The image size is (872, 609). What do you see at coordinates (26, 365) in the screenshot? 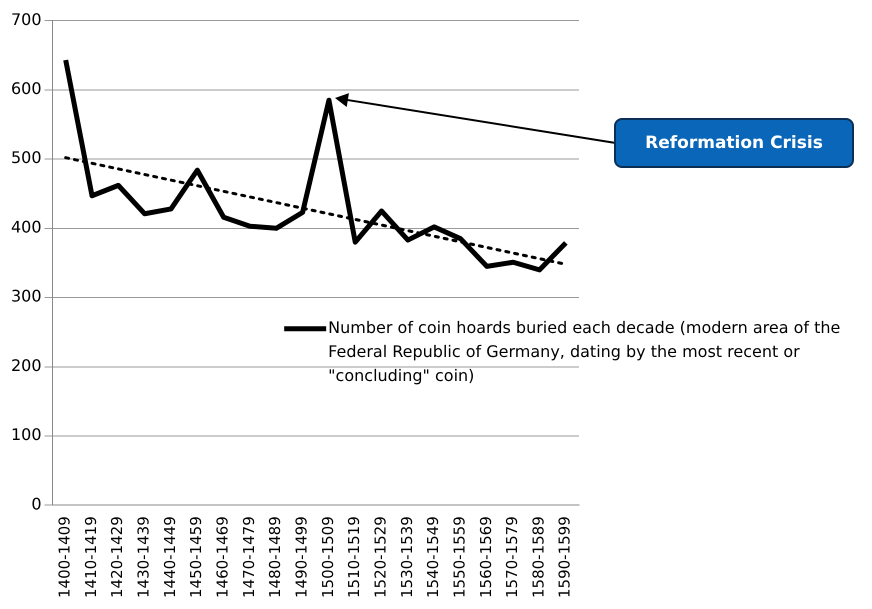
I see `y-tick-label: 200` at bounding box center [26, 365].